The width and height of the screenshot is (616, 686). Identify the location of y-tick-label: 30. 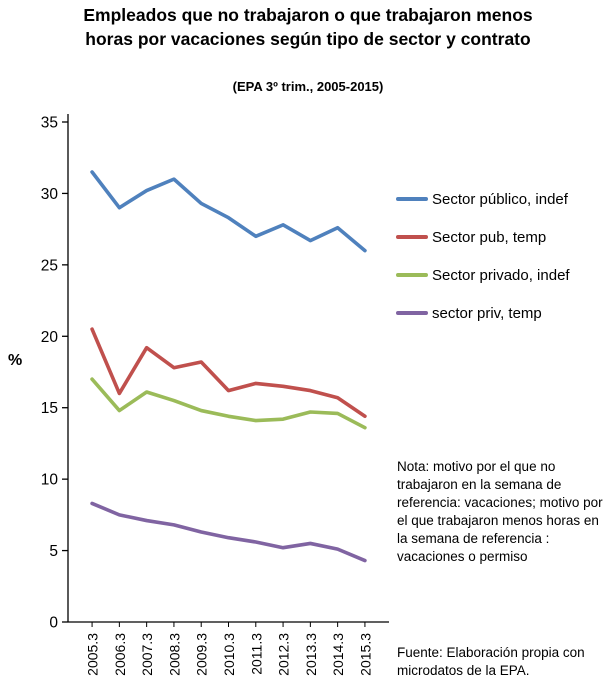
(50, 194).